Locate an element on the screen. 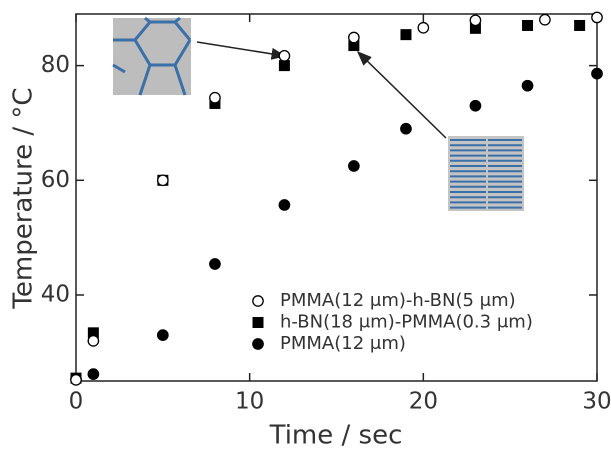 The height and width of the screenshot is (452, 611). x-axis-title: Time / sec is located at coordinates (336, 436).